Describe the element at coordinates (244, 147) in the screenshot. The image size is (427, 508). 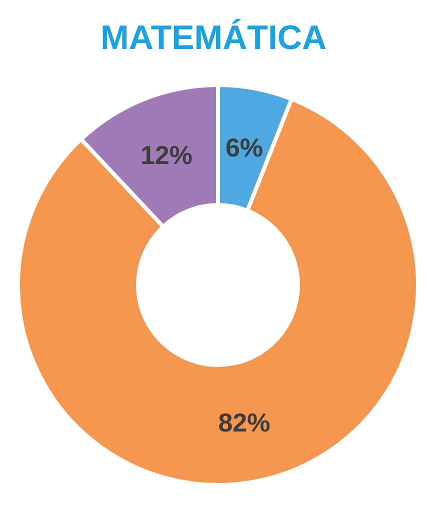
I see `data-label: 6%` at that location.